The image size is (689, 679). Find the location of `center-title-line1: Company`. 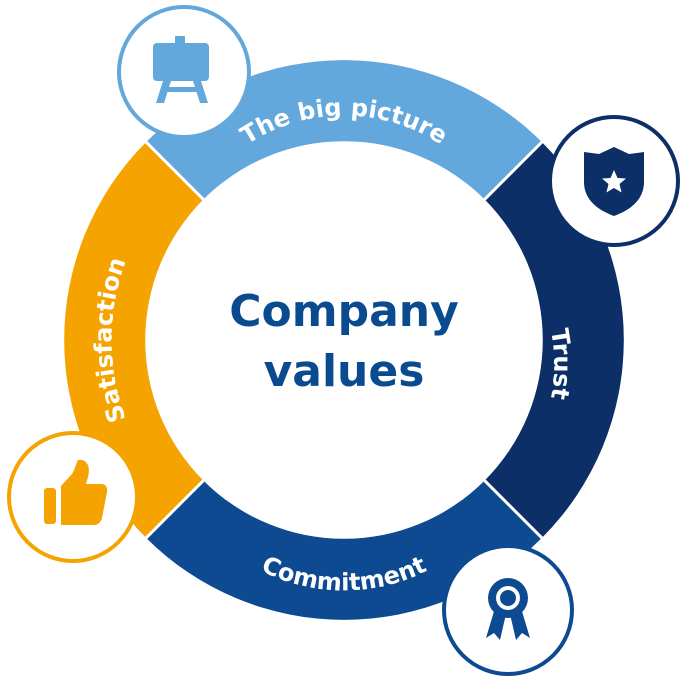

center-title-line1: Company is located at coordinates (344, 311).